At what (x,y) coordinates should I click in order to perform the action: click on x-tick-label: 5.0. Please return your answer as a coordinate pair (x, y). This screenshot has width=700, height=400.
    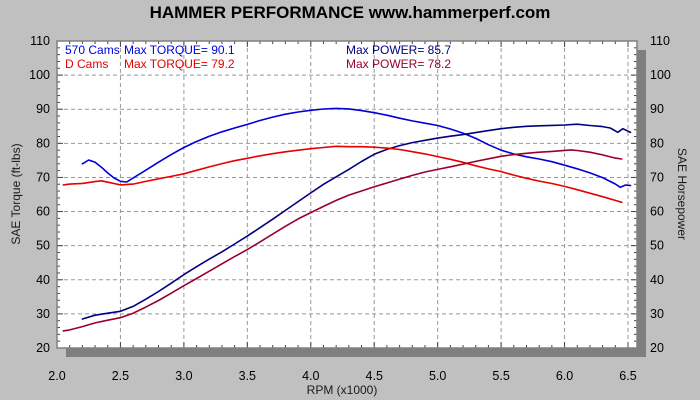
    Looking at the image, I should click on (437, 376).